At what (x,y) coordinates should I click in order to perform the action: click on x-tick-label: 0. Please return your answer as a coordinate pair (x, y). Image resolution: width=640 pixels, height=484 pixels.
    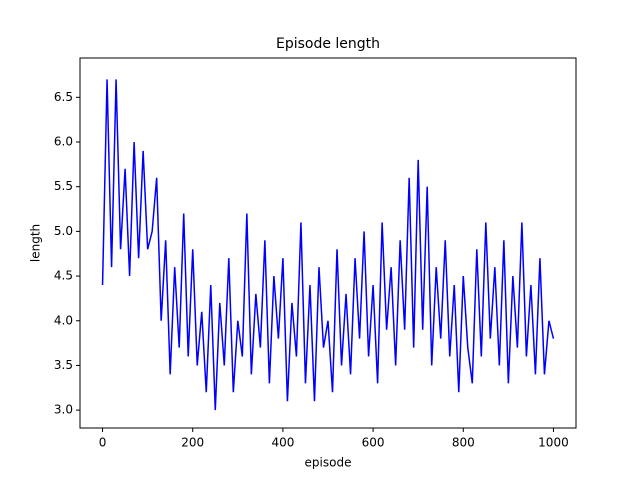
    Looking at the image, I should click on (103, 443).